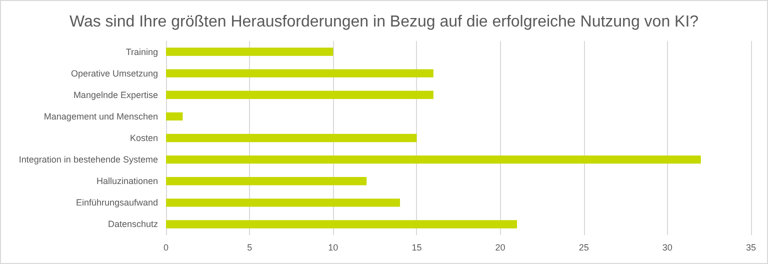  What do you see at coordinates (667, 247) in the screenshot?
I see `x-tick-label: 30` at bounding box center [667, 247].